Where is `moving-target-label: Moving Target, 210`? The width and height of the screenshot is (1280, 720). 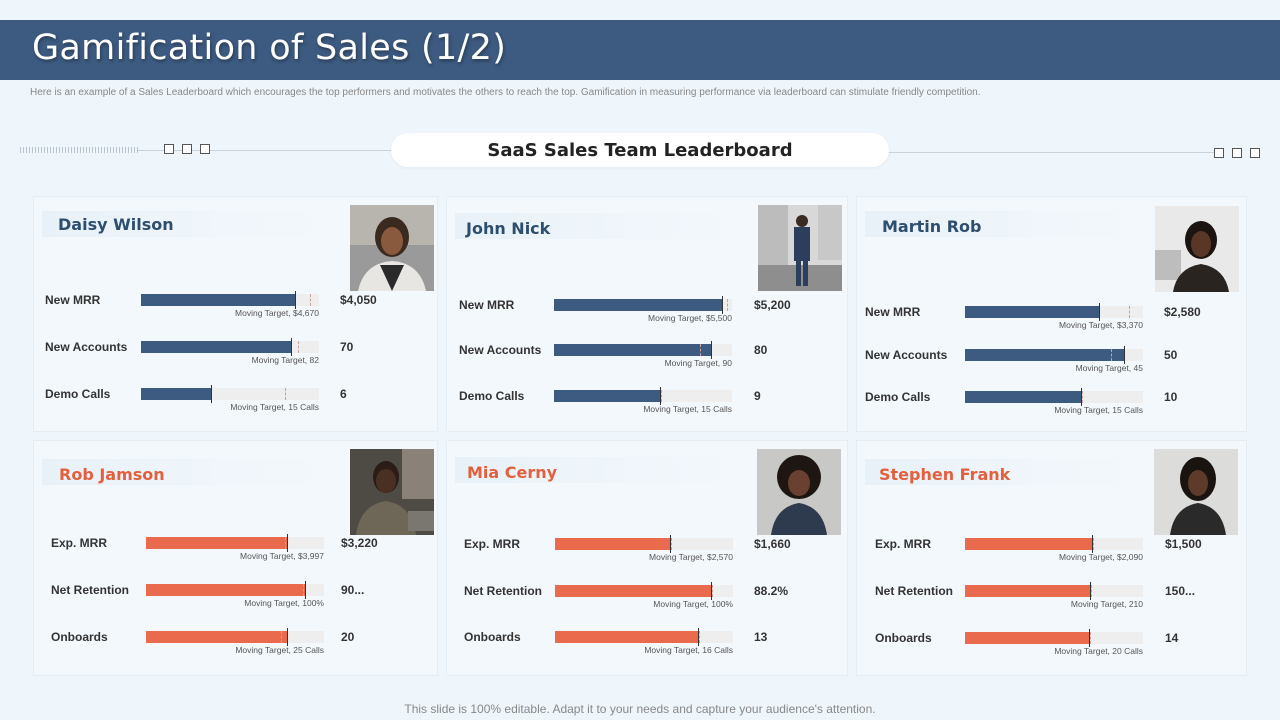 moving-target-label: Moving Target, 210 is located at coordinates (1106, 604).